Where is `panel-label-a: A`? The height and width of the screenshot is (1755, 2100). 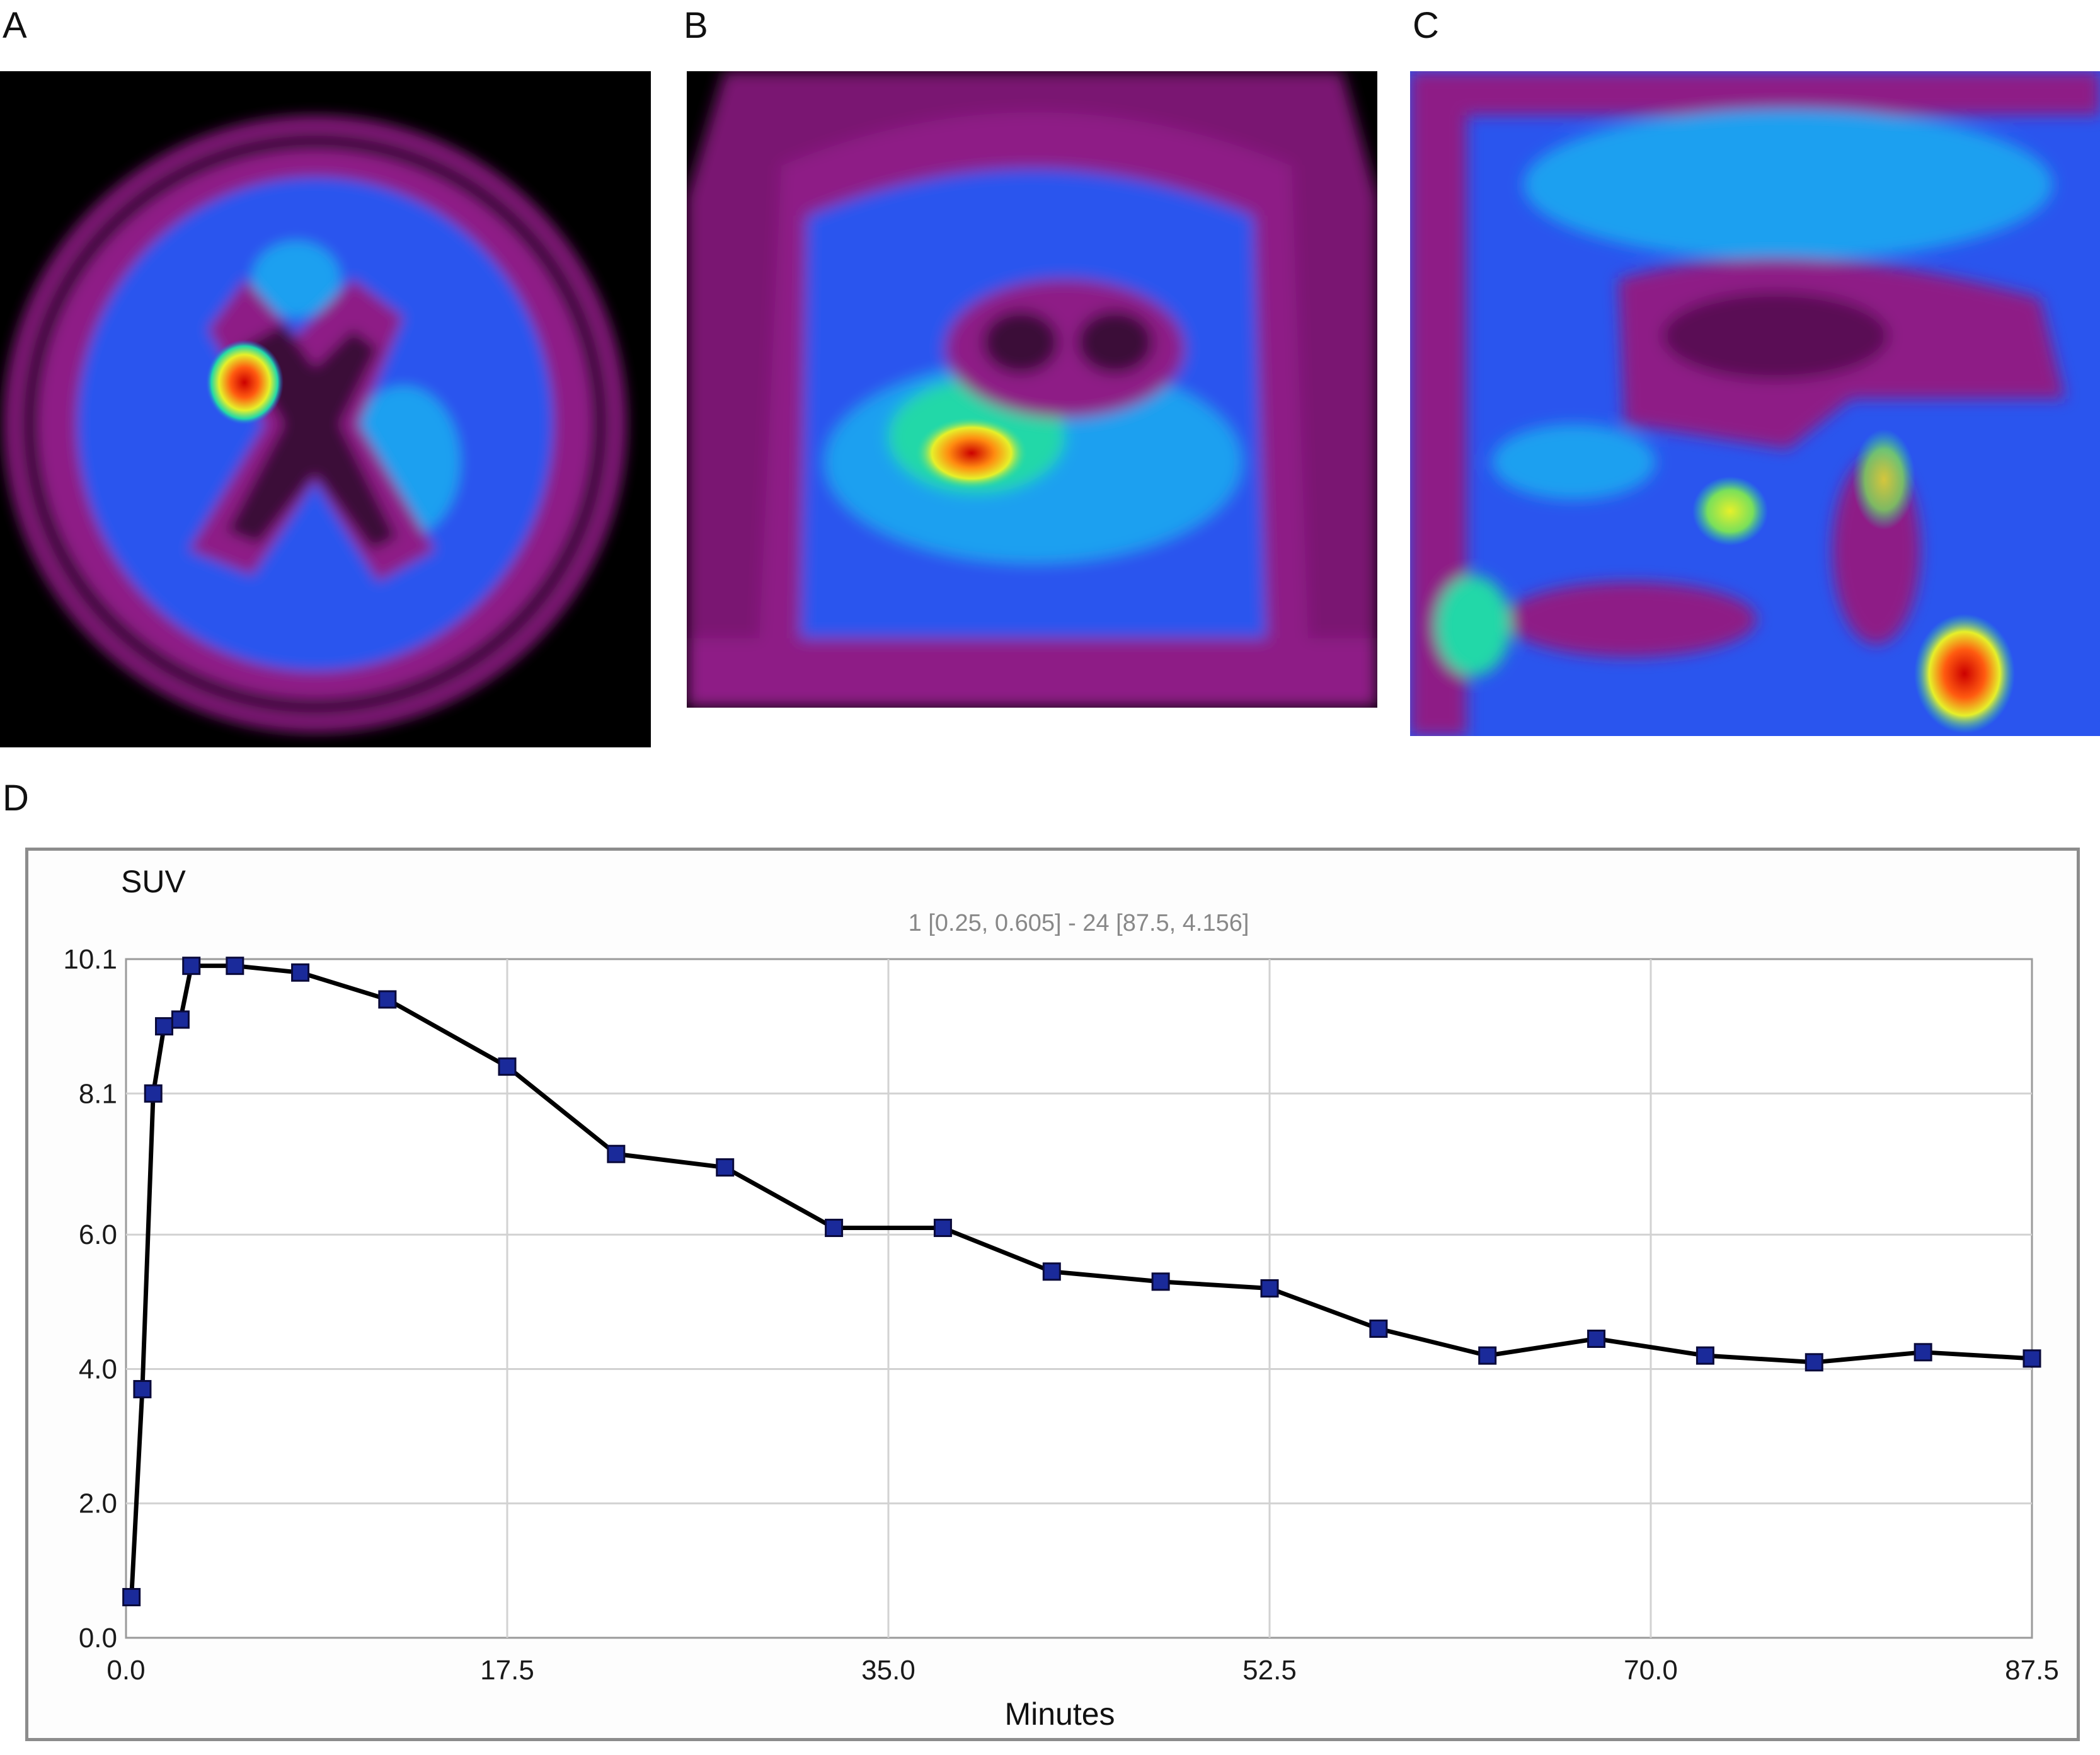
panel-label-a: A is located at coordinates (15, 25).